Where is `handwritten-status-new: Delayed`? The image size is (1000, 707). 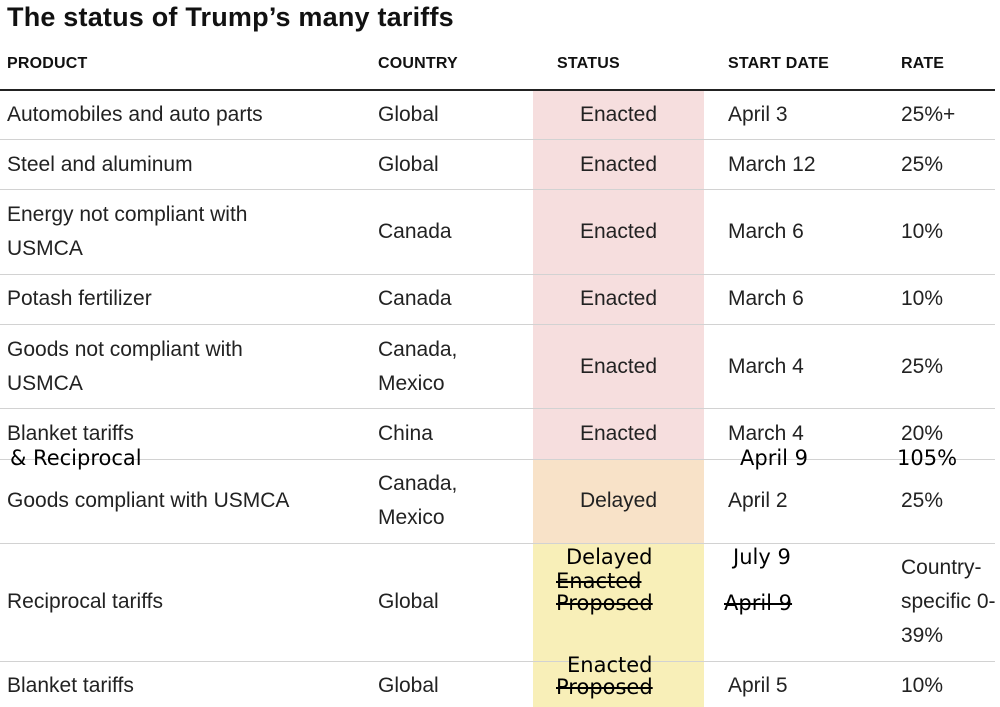
handwritten-status-new: Delayed is located at coordinates (609, 557).